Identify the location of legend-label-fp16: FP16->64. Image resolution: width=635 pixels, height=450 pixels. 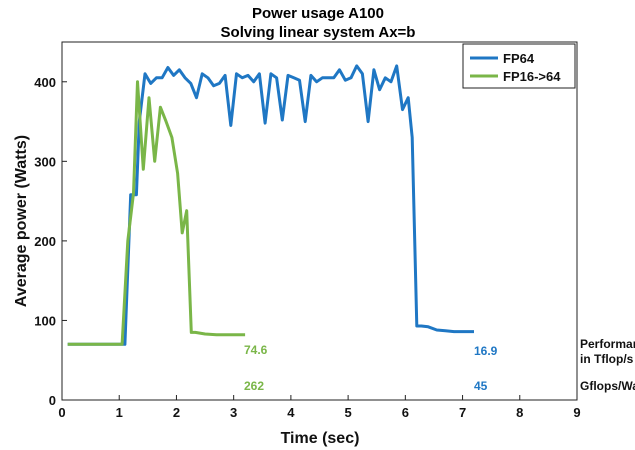
(532, 76).